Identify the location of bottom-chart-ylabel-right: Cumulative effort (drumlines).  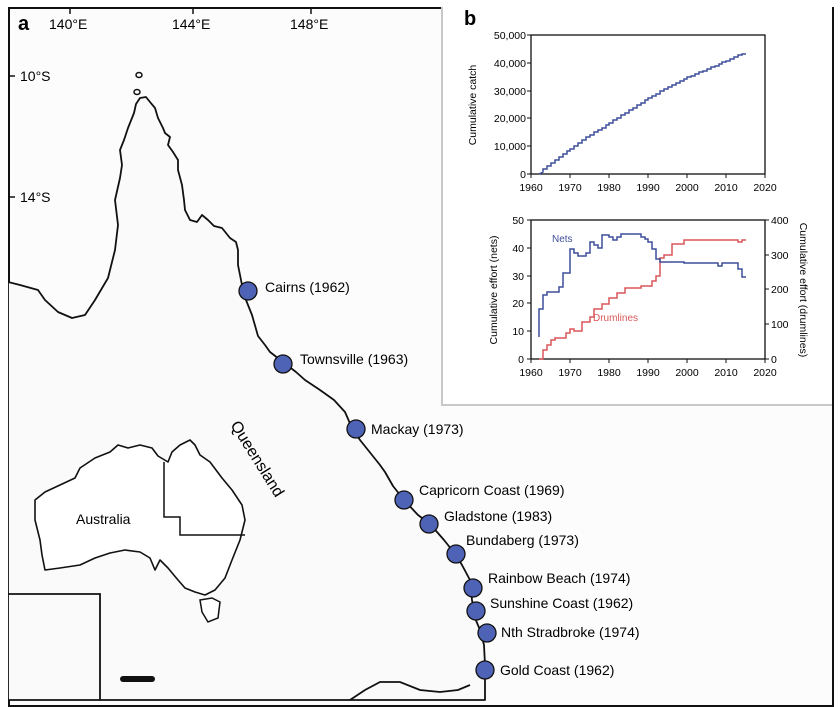
(803, 290).